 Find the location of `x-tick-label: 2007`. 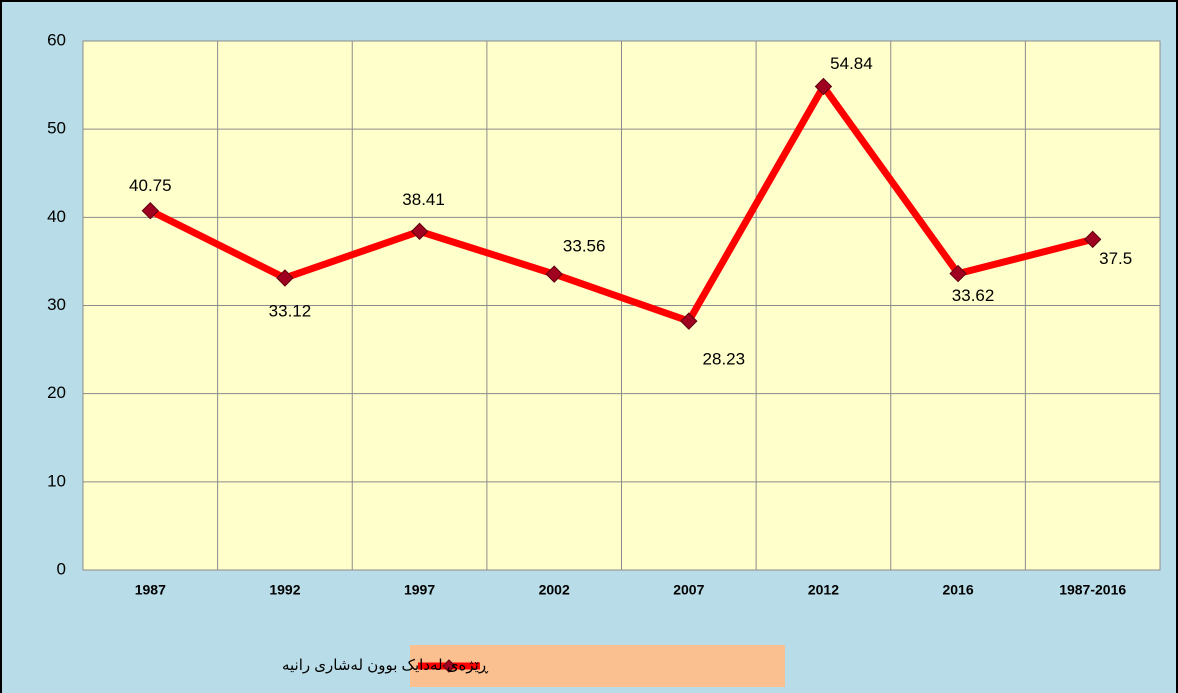

x-tick-label: 2007 is located at coordinates (688, 590).